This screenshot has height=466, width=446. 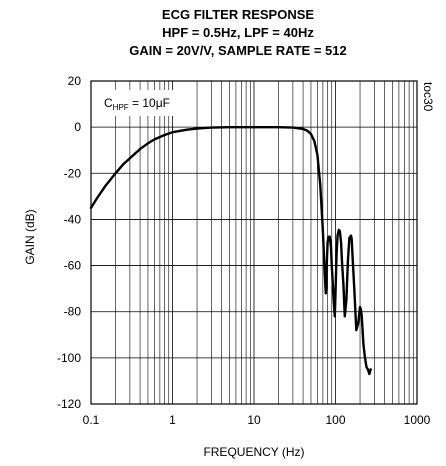 I want to click on y-tick-label: -40, so click(x=73, y=219).